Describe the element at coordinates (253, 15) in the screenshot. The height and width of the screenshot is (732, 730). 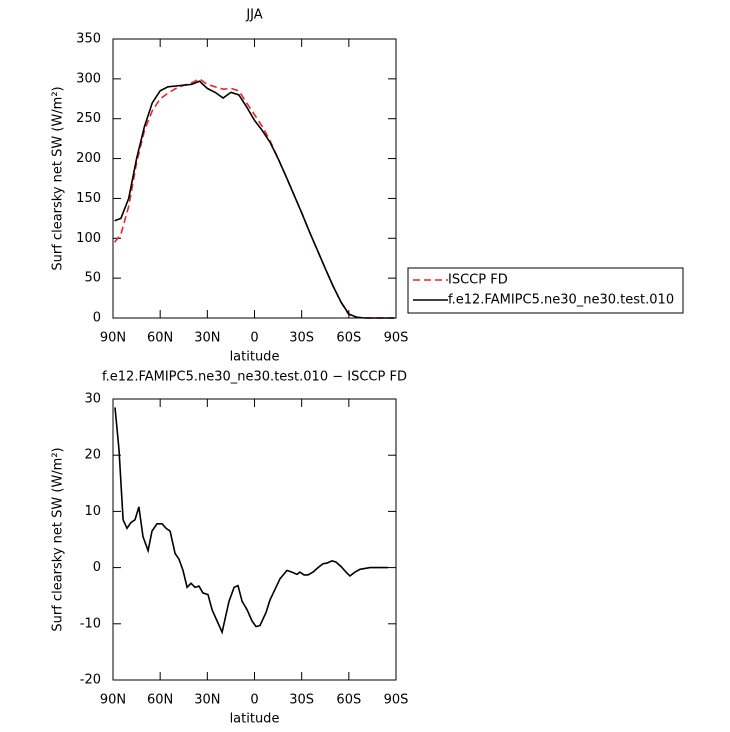
I see `chart-title: JJA` at that location.